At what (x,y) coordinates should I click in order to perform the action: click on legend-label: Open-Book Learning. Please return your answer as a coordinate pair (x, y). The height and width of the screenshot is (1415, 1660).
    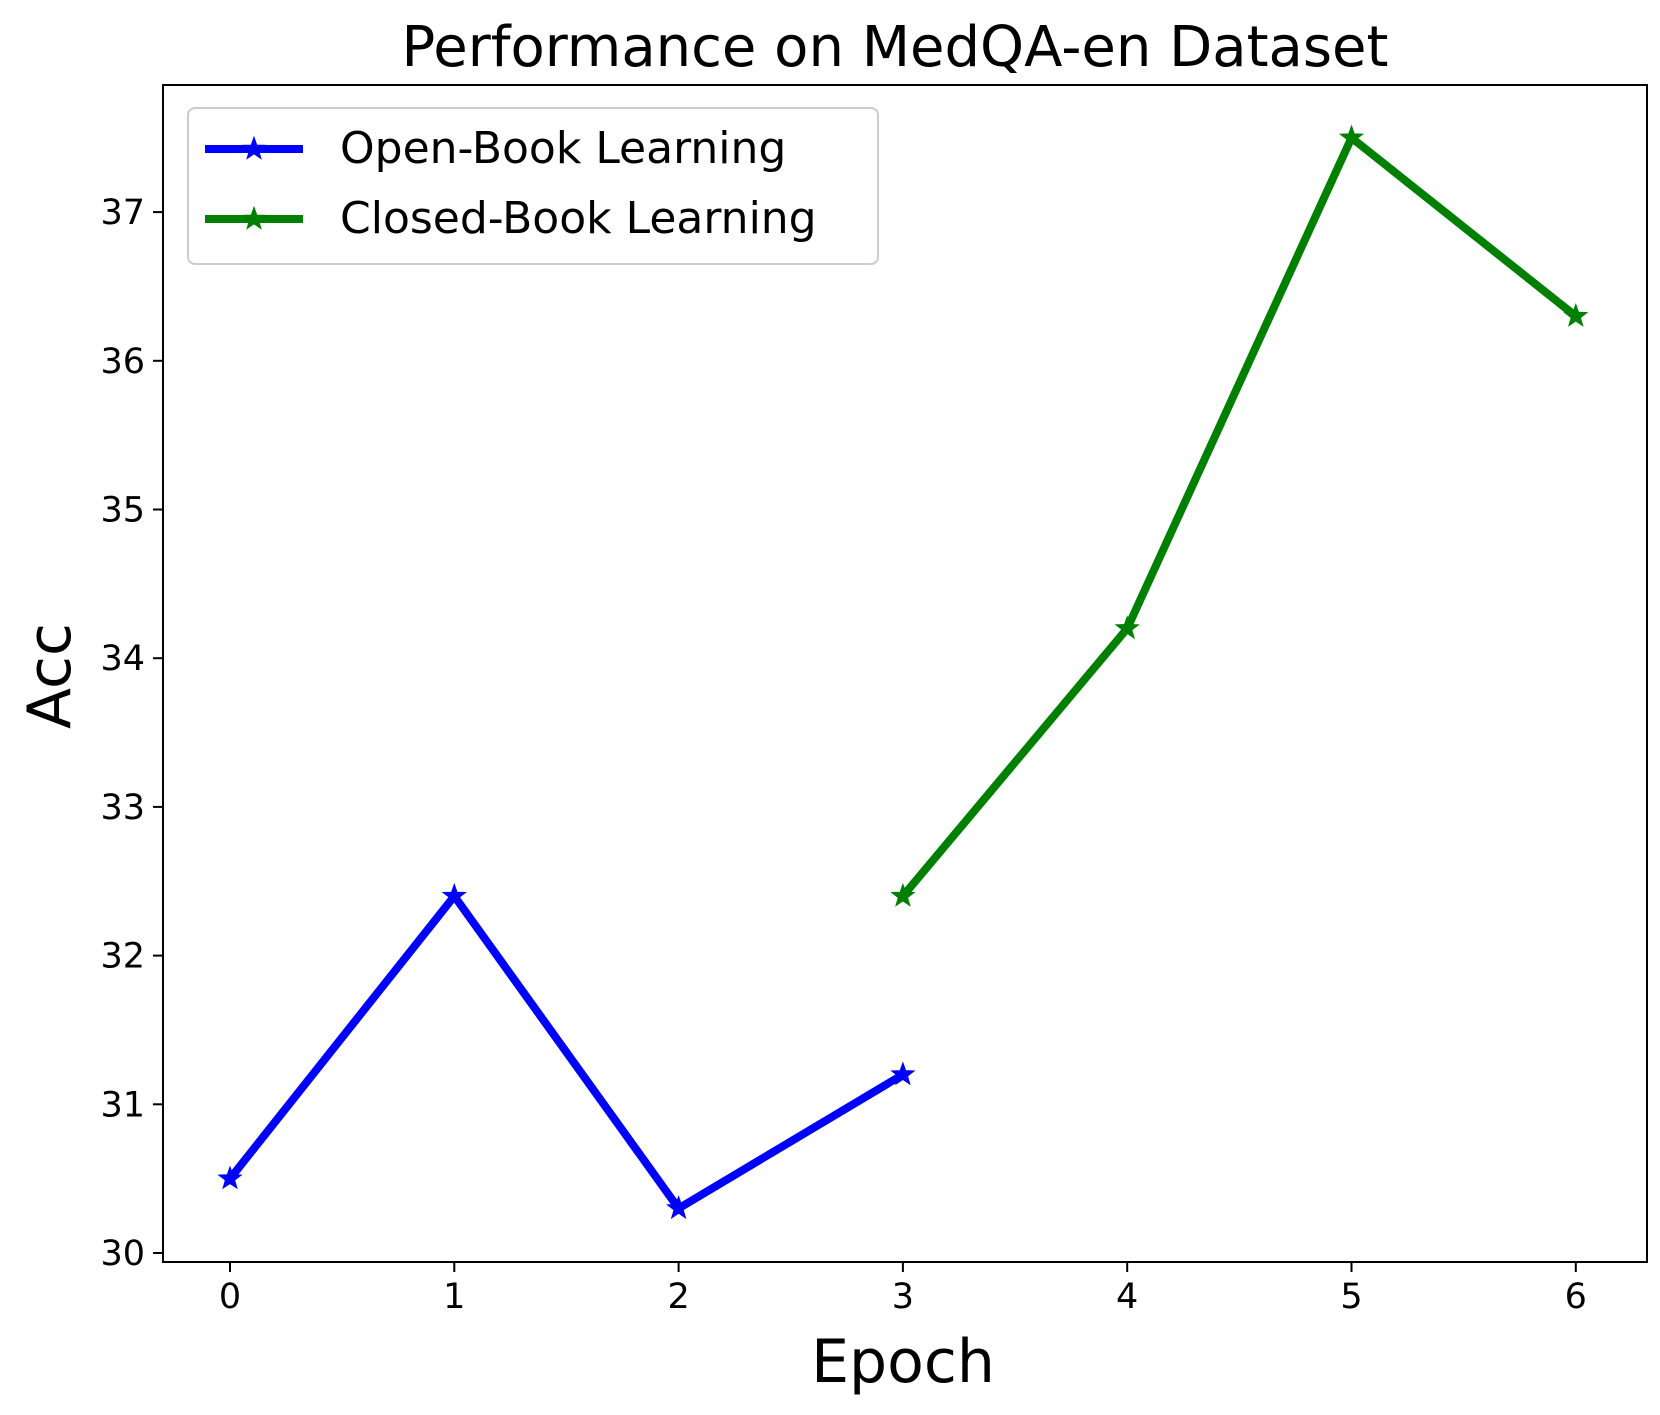
    Looking at the image, I should click on (563, 148).